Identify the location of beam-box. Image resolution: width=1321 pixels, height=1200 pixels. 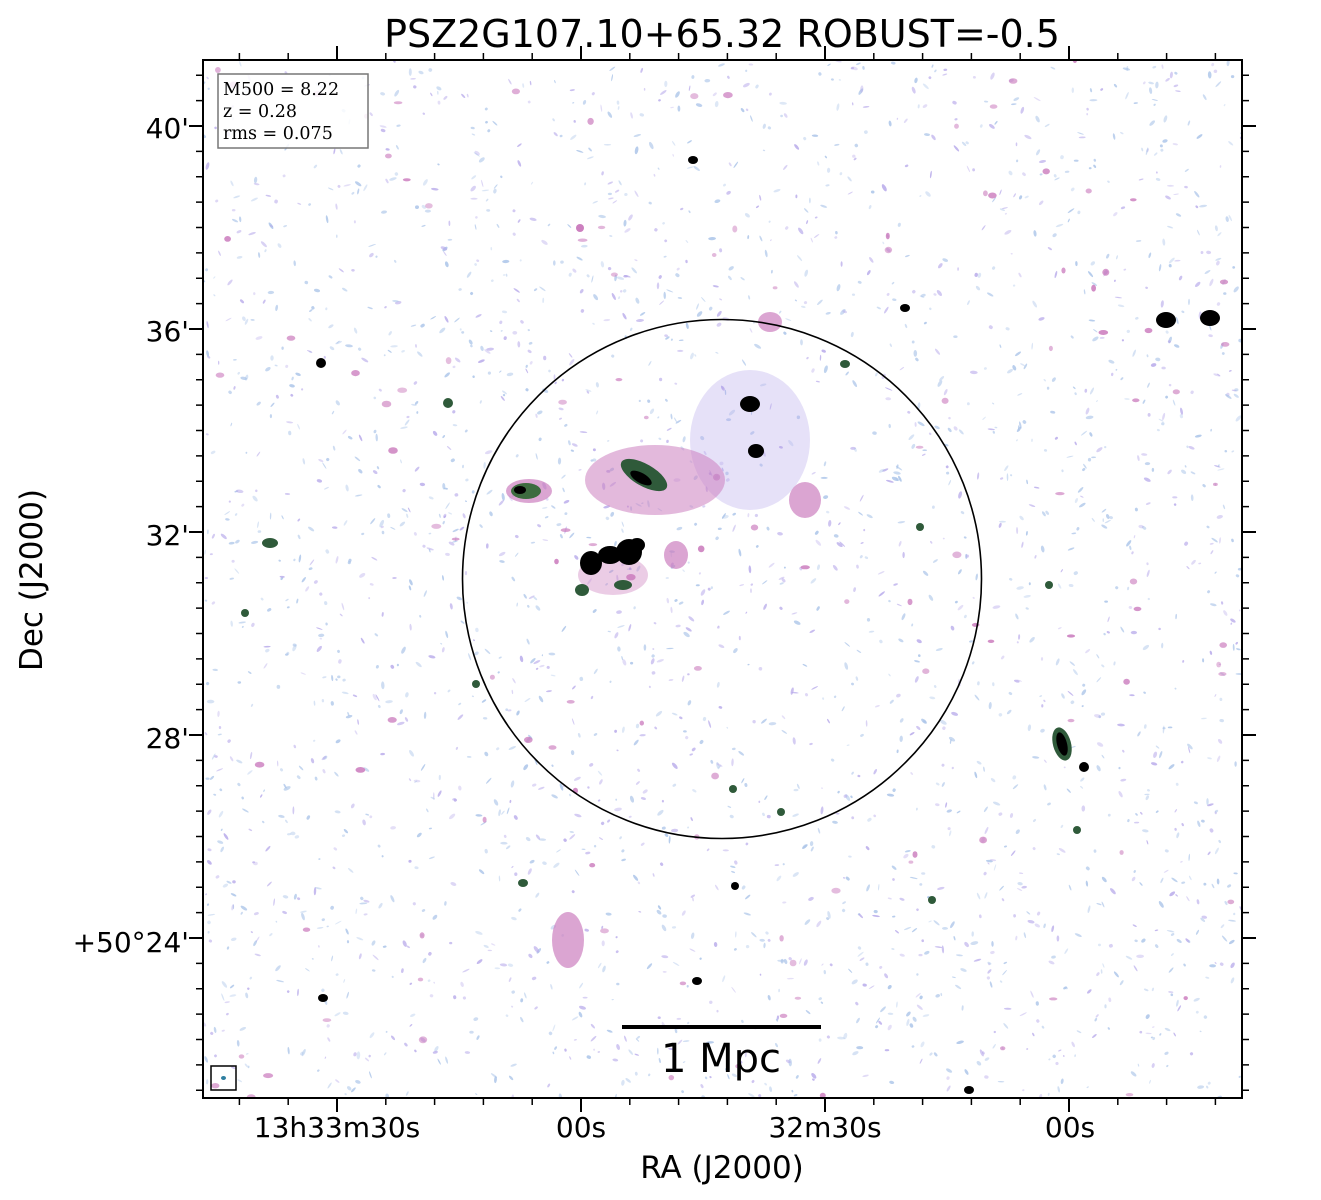
(223, 1078).